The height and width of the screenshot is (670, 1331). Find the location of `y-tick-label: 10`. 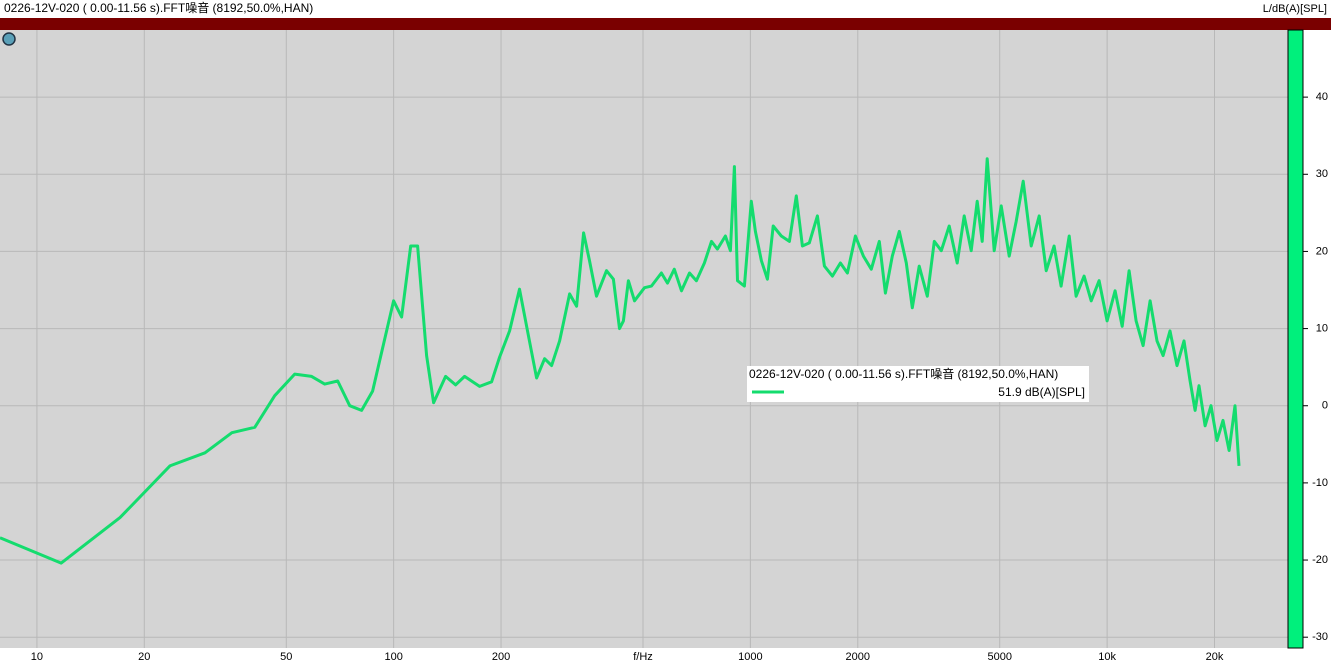

y-tick-label: 10 is located at coordinates (1322, 328).